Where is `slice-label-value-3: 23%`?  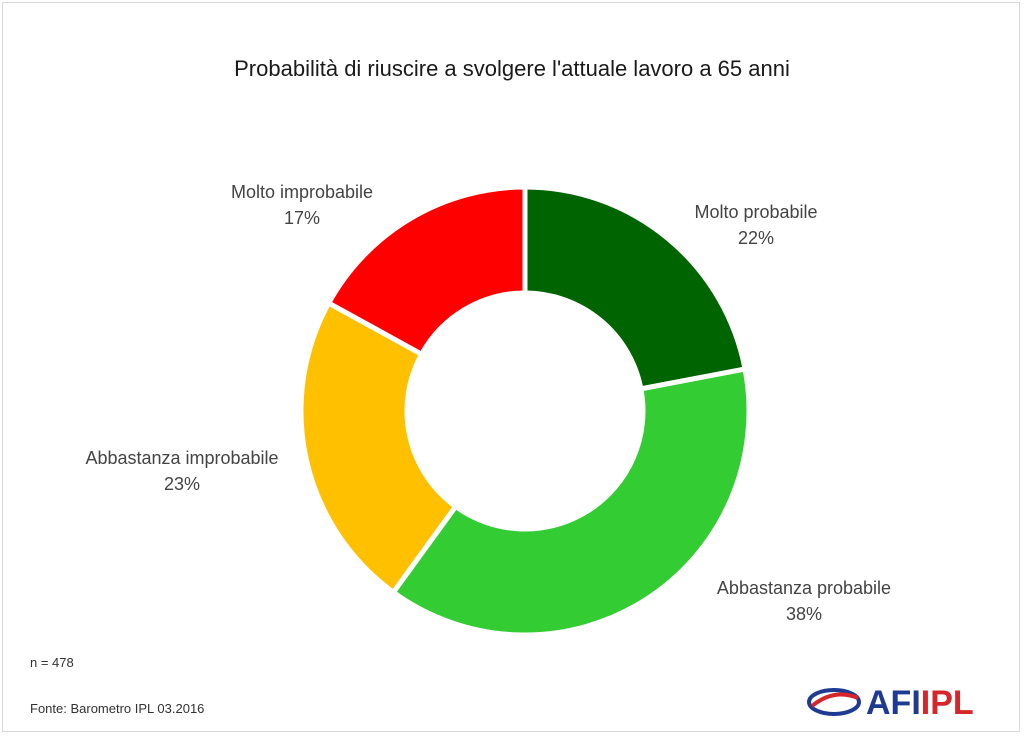 slice-label-value-3: 23% is located at coordinates (182, 484).